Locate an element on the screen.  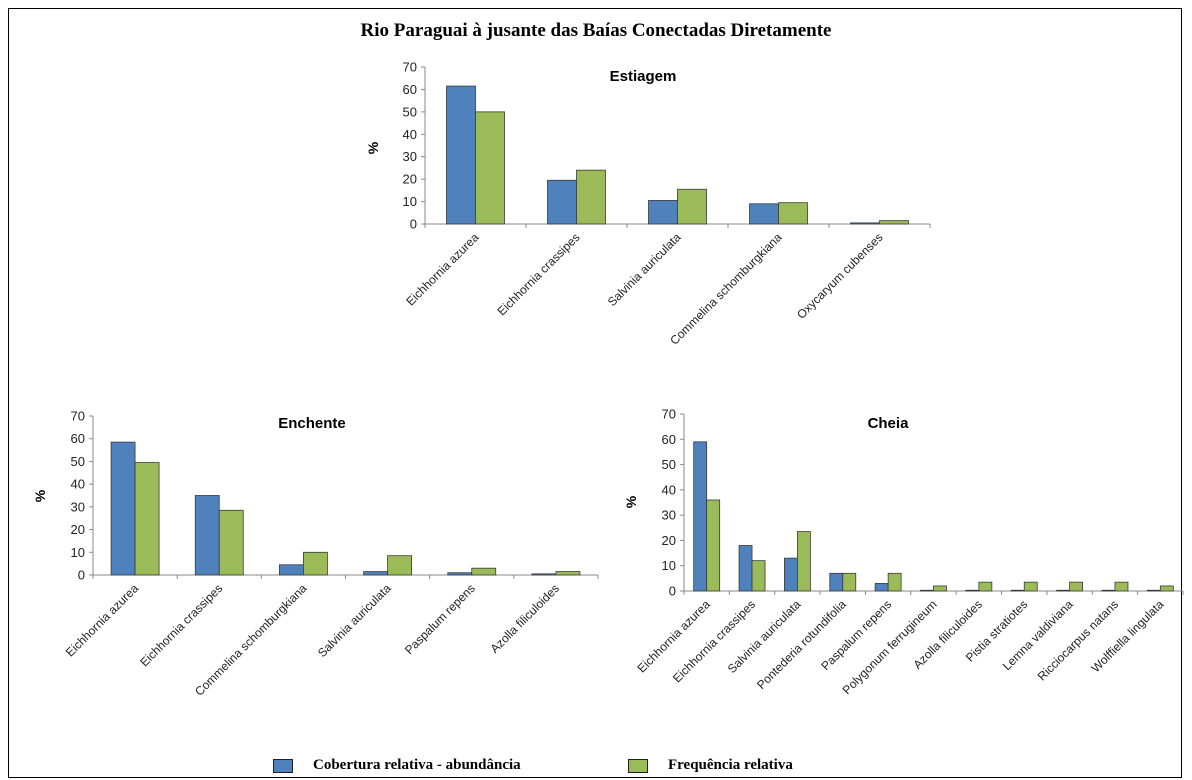
legend-swatch-cobertura is located at coordinates (283, 765).